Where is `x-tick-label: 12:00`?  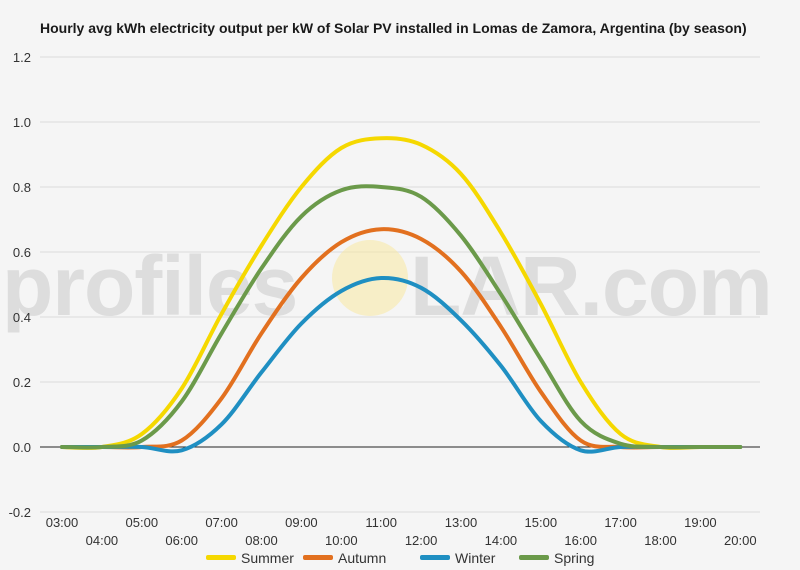
x-tick-label: 12:00 is located at coordinates (421, 540).